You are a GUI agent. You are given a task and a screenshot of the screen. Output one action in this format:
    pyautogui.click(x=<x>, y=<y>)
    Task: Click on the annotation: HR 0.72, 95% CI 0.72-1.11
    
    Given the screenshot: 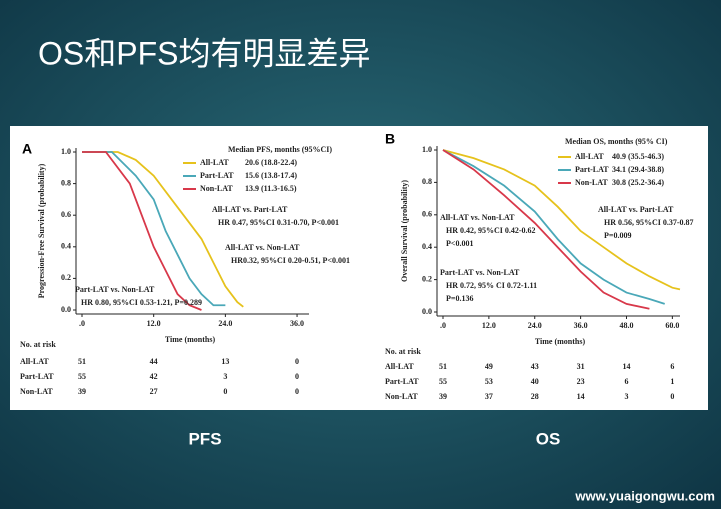 What is the action you would take?
    pyautogui.click(x=491, y=285)
    